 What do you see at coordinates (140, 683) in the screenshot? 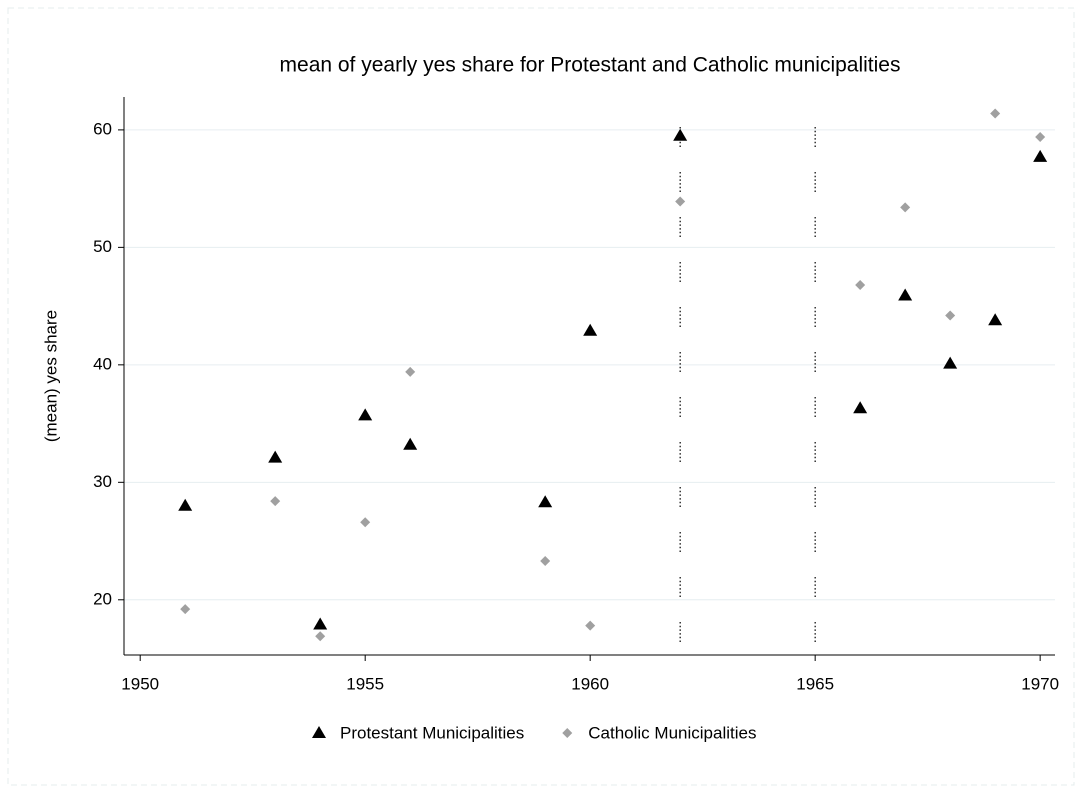
I see `x-tick-label: 1950` at bounding box center [140, 683].